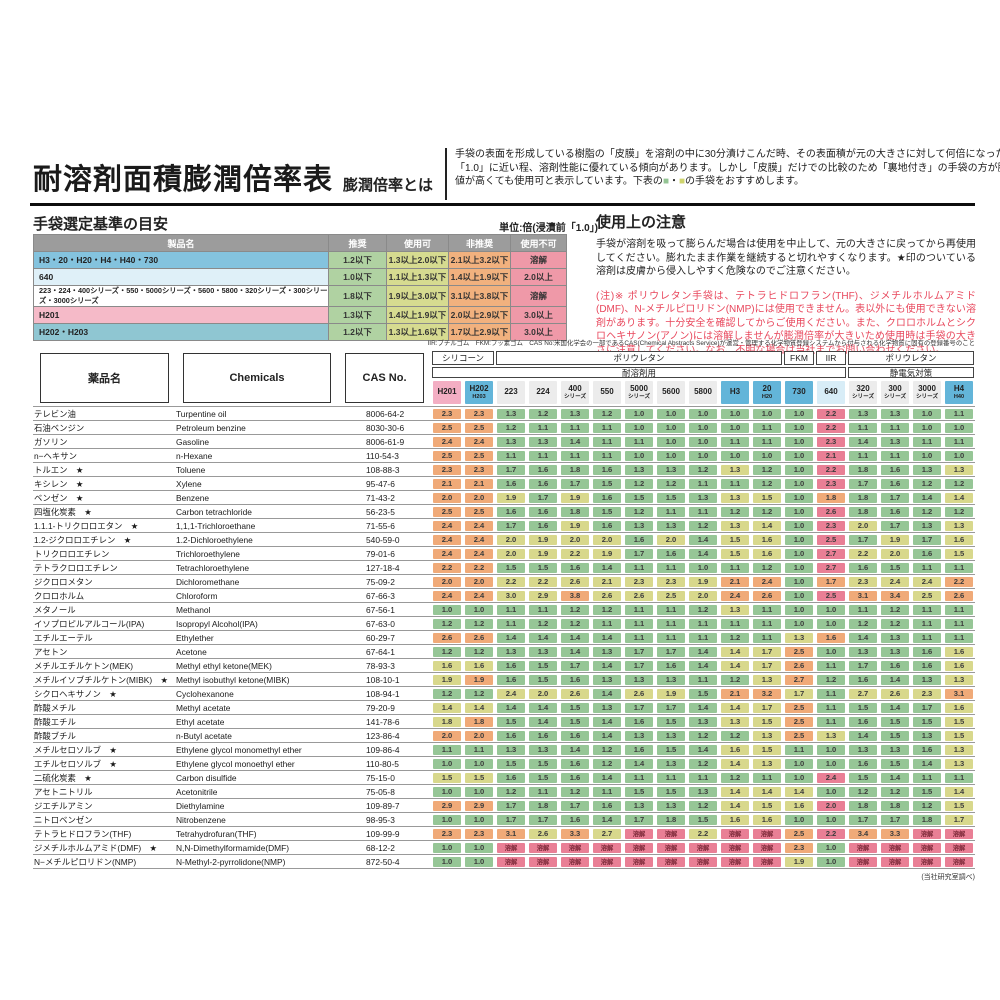 The width and height of the screenshot is (1000, 1000). Describe the element at coordinates (417, 315) in the screenshot. I see `criteria-value-cell: 1.4以上1.9以下` at that location.